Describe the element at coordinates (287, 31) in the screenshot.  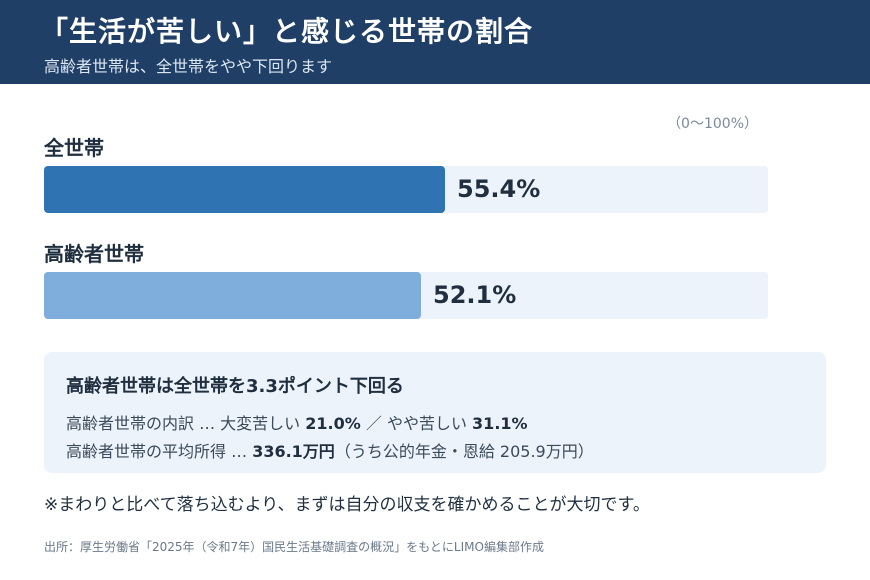
I see `chart-title: 「生活が苦しい」と感じる世帯の割合` at that location.